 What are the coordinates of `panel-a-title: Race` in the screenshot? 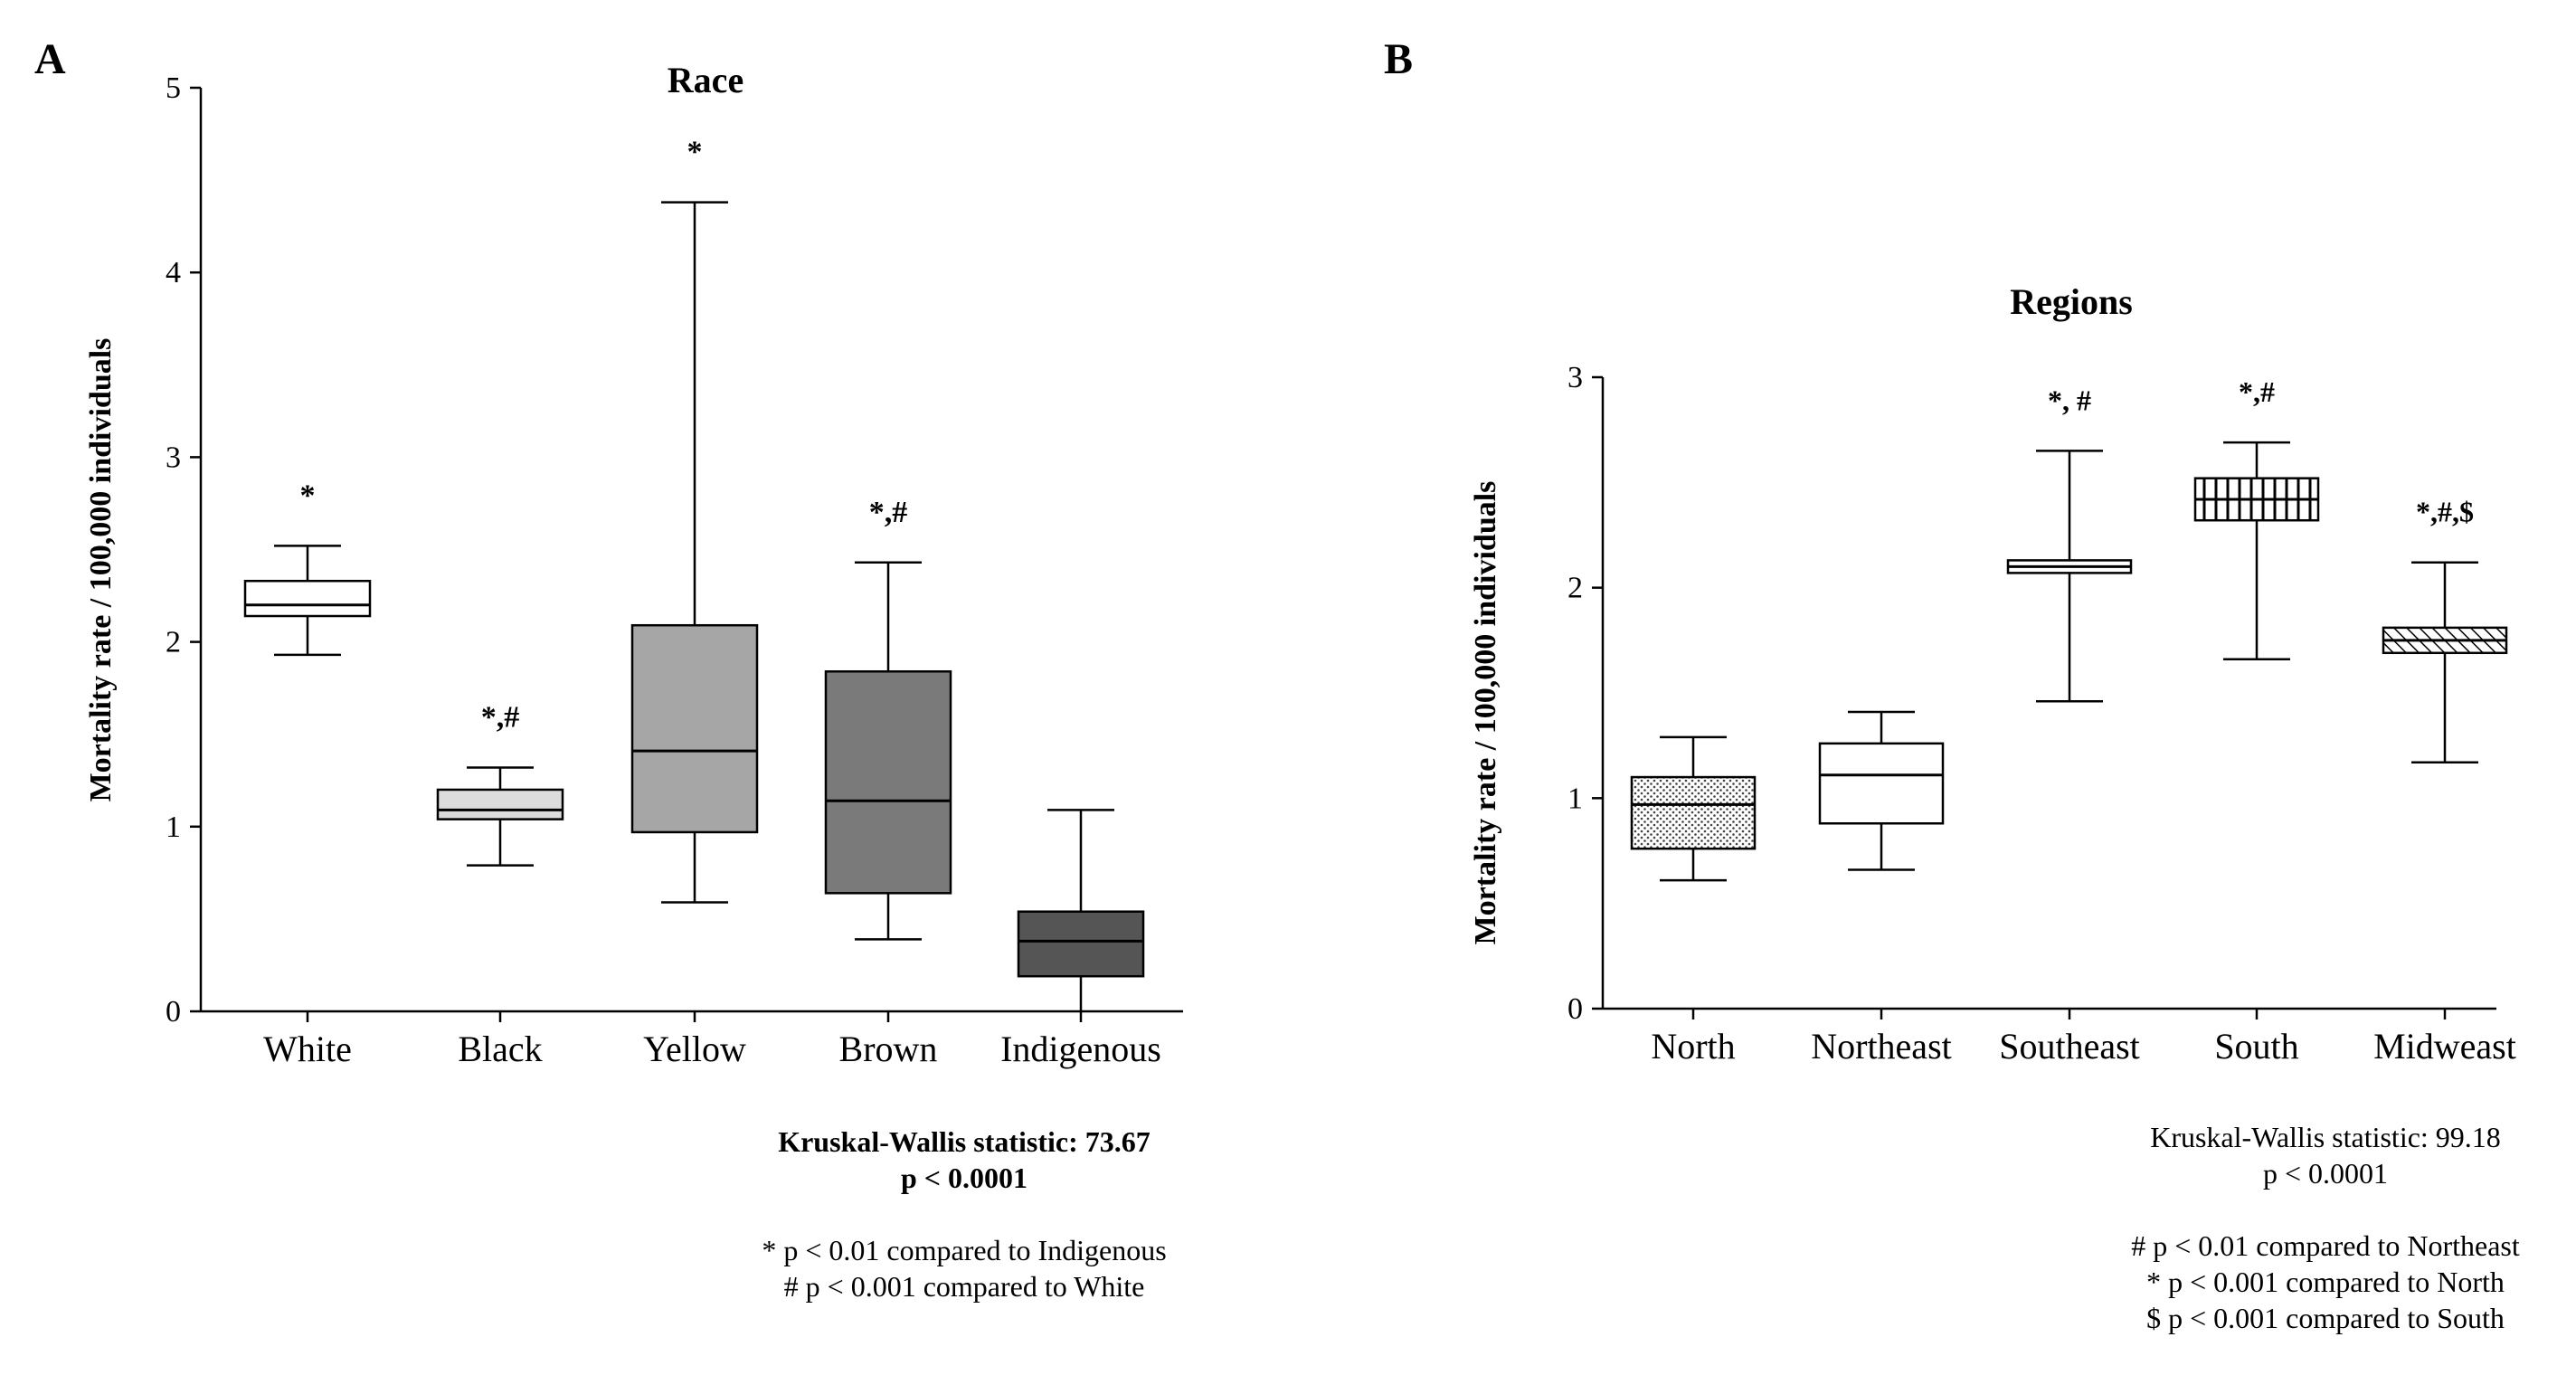 It's located at (705, 80).